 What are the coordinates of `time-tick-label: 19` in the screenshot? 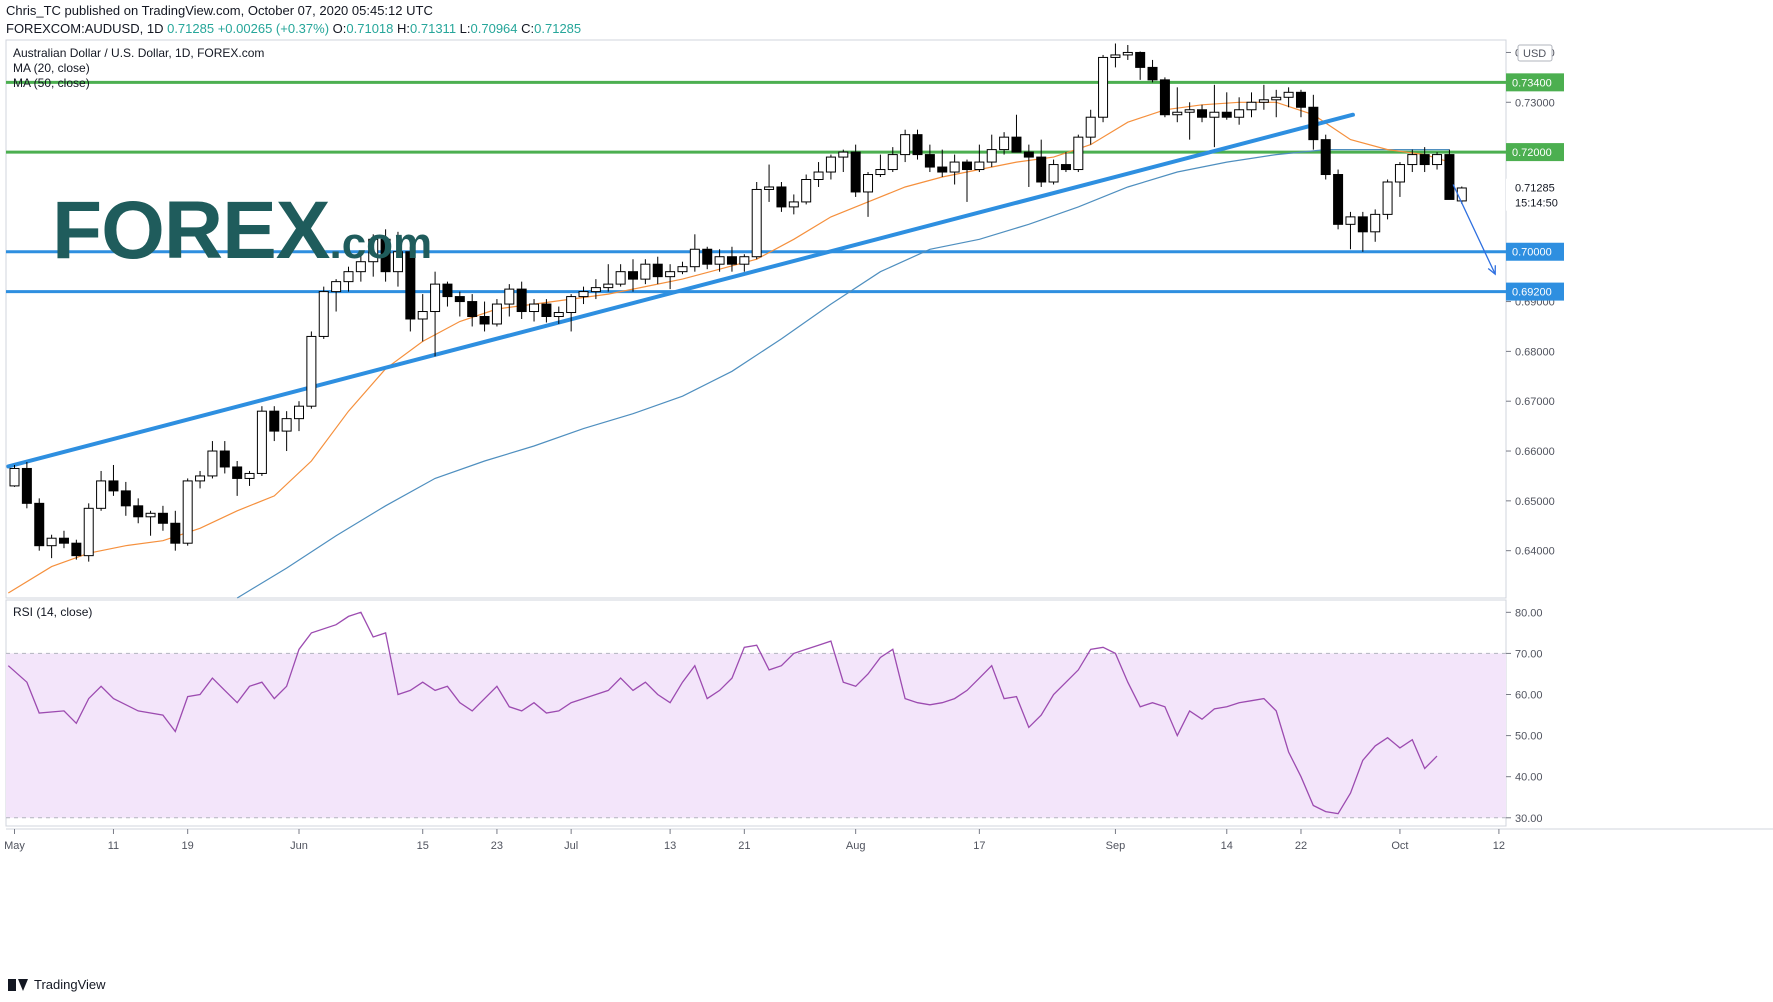 It's located at (188, 846).